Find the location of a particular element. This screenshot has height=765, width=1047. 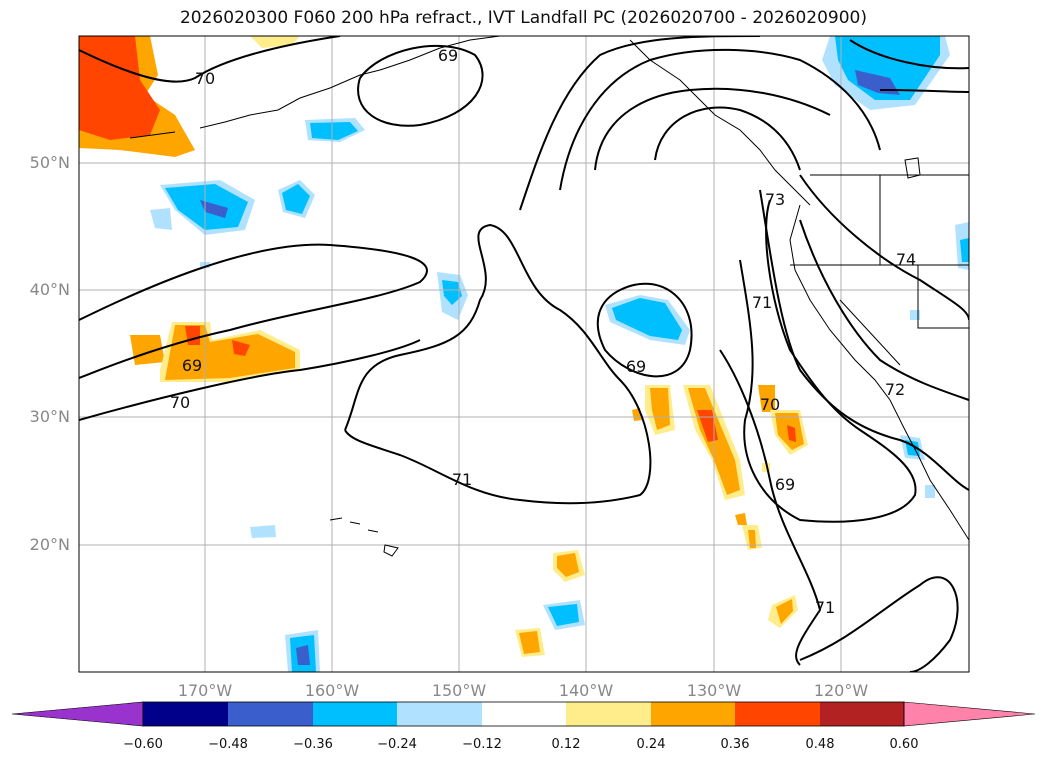

colorbar-tick-label: −0.48 is located at coordinates (228, 744).